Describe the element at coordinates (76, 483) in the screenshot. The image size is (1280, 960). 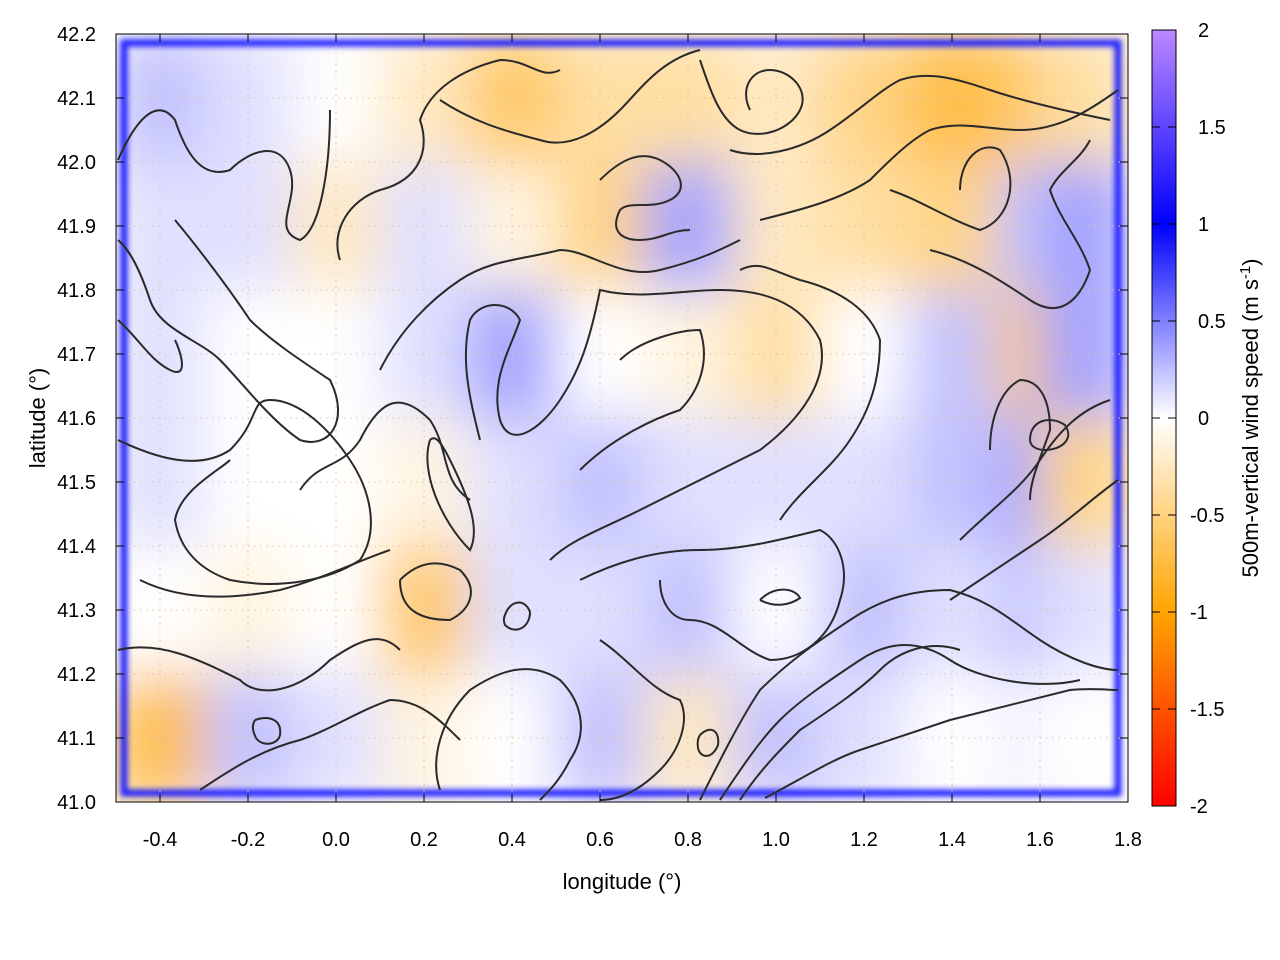
I see `y-tick-label: 41.5` at that location.